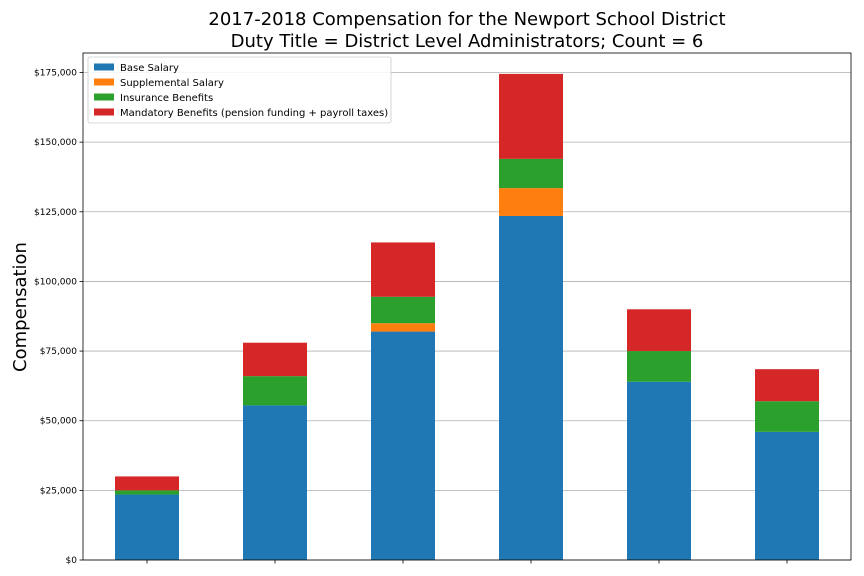 This screenshot has height=576, width=864. What do you see at coordinates (58, 422) in the screenshot?
I see `y-tick-label: $50,000` at bounding box center [58, 422].